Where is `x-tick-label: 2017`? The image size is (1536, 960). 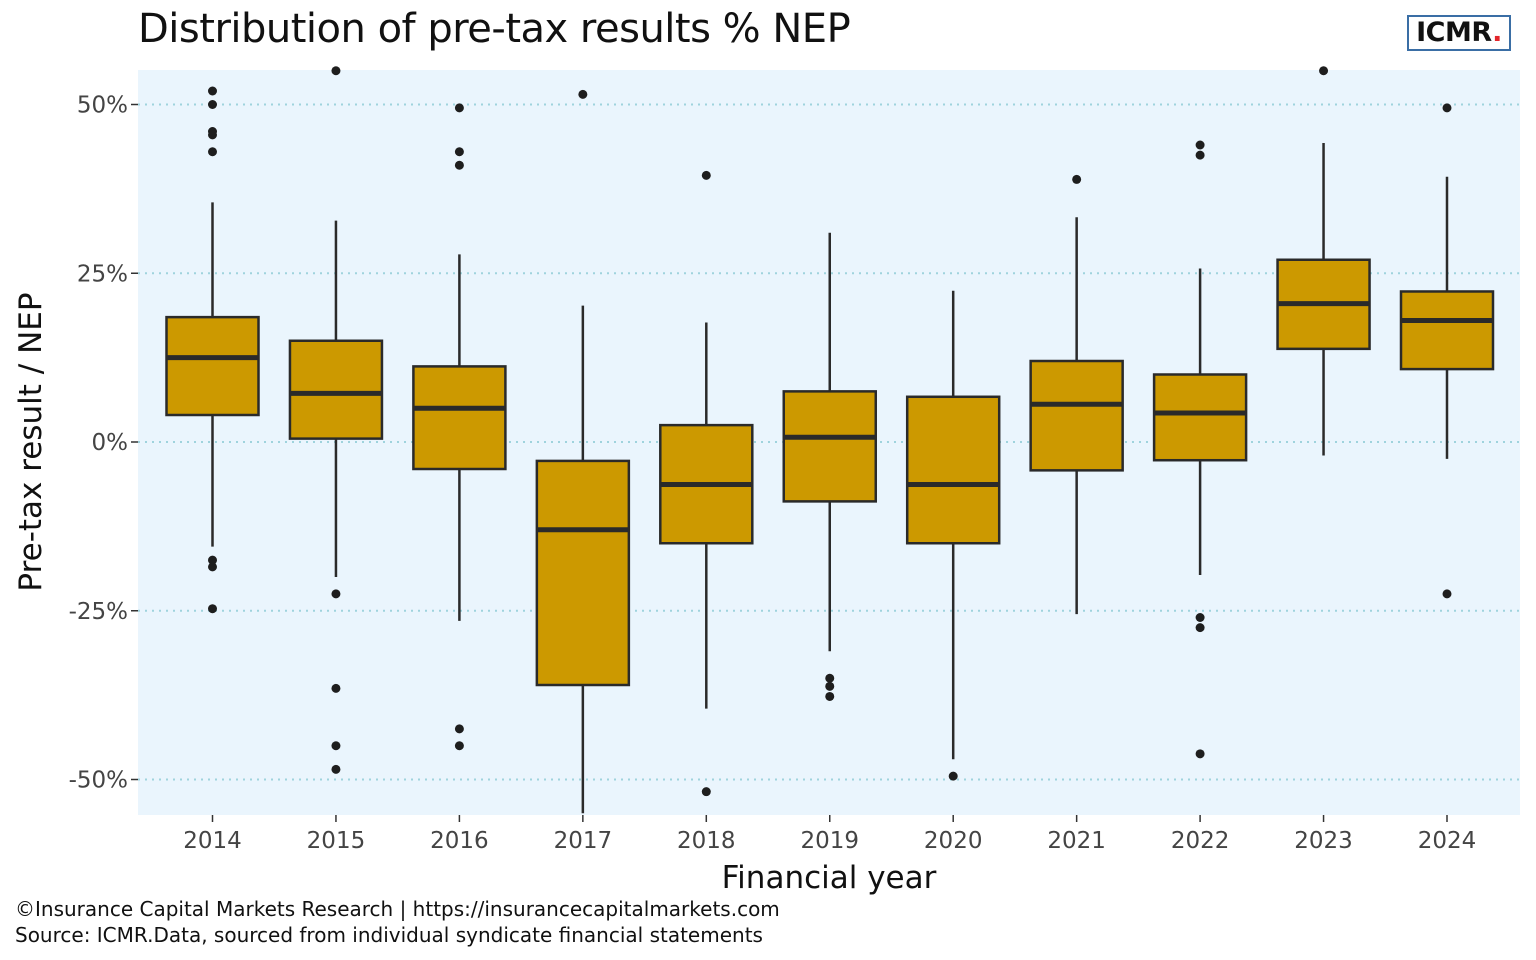 x-tick-label: 2017 is located at coordinates (583, 841).